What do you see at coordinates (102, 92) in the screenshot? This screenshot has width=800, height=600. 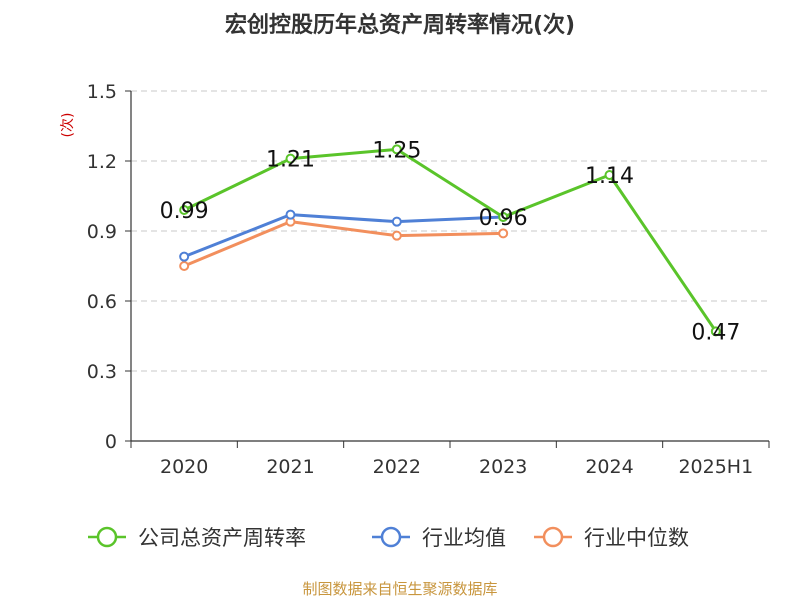 I see `y-tick-label-5: 1.5` at bounding box center [102, 92].